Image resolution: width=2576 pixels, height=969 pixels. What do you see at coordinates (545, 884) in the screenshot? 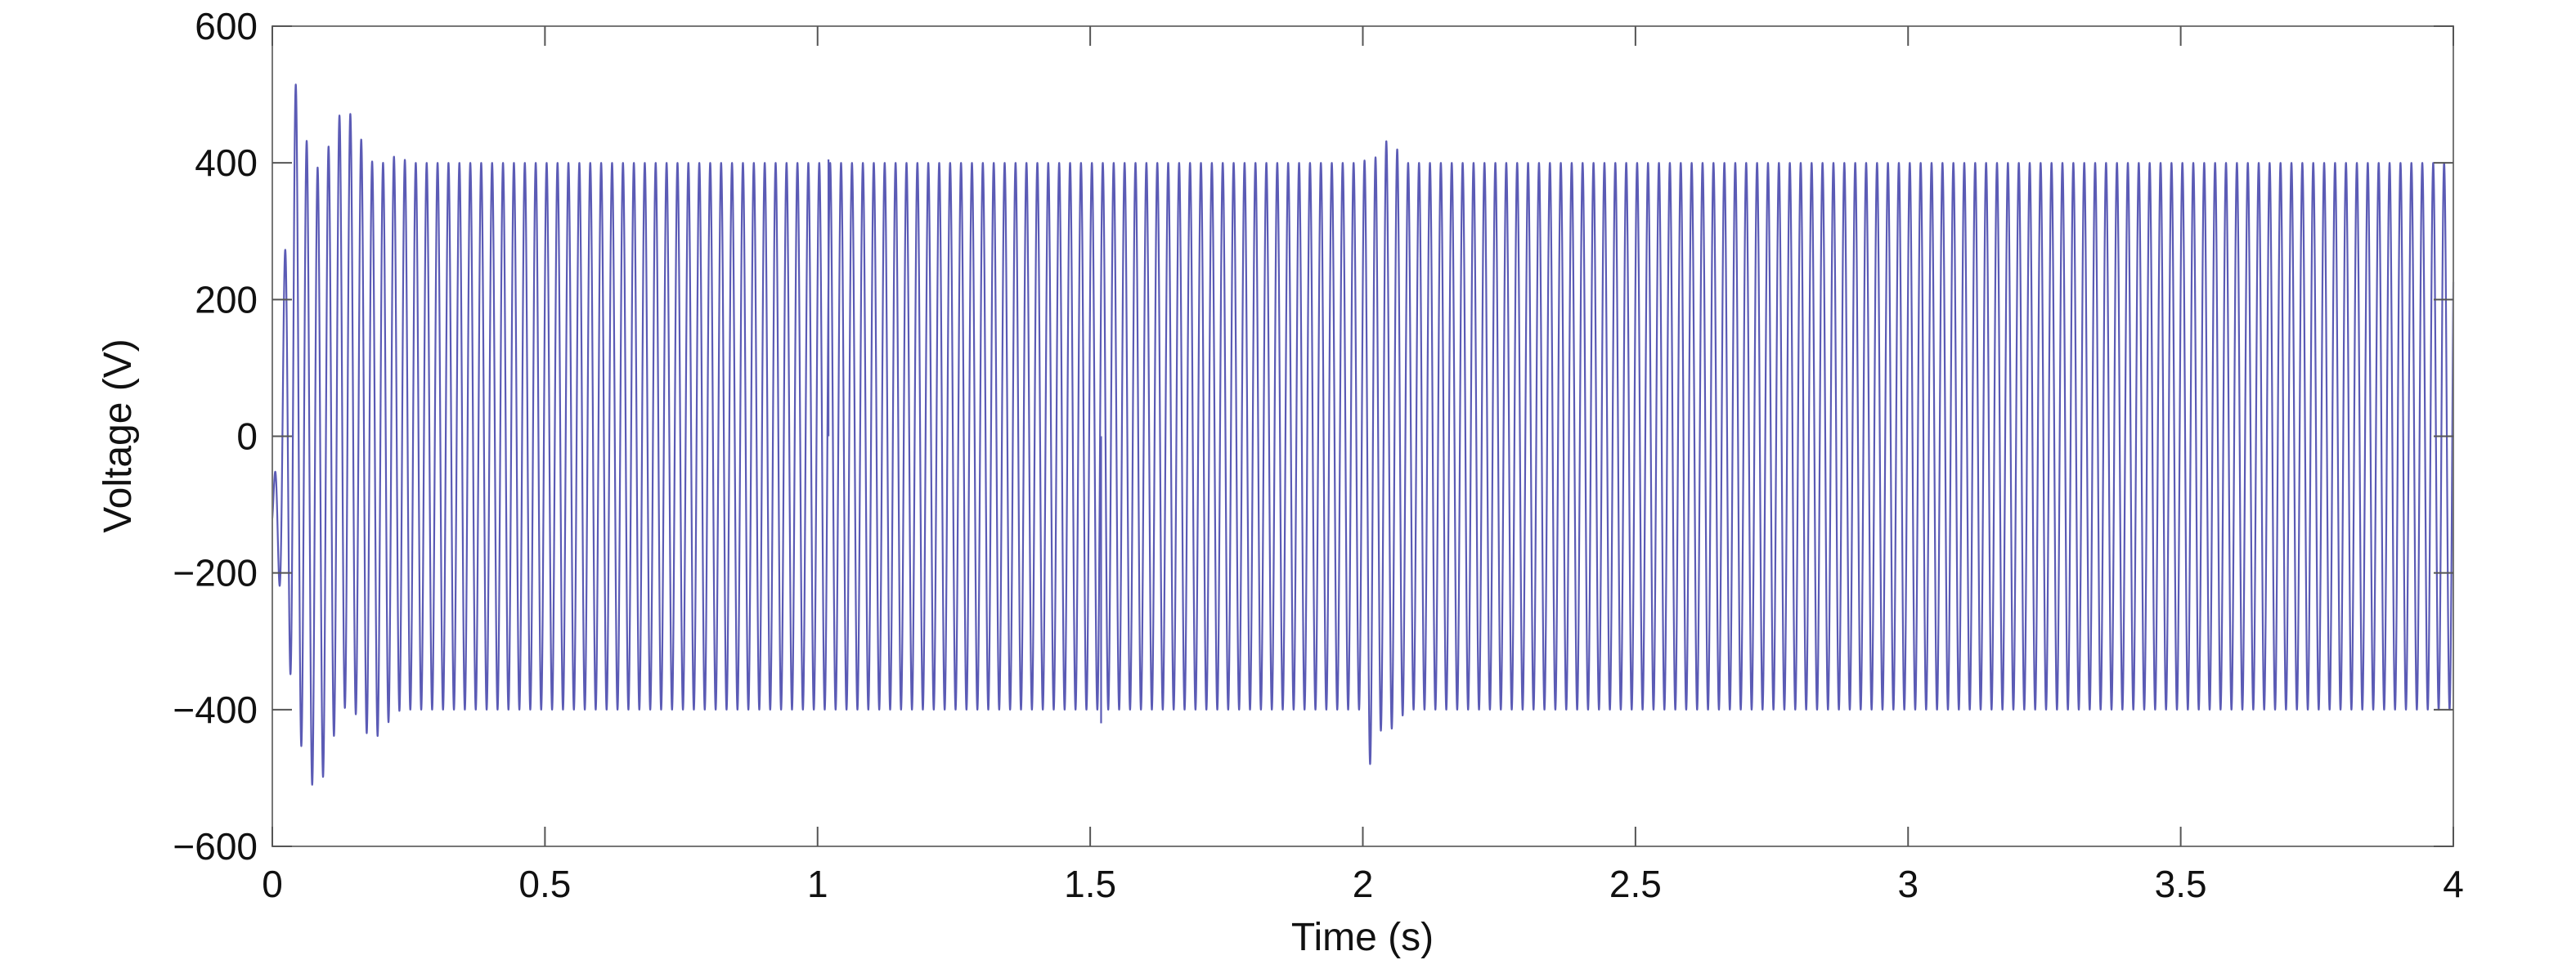
I see `x-tick-label: 0.5` at bounding box center [545, 884].